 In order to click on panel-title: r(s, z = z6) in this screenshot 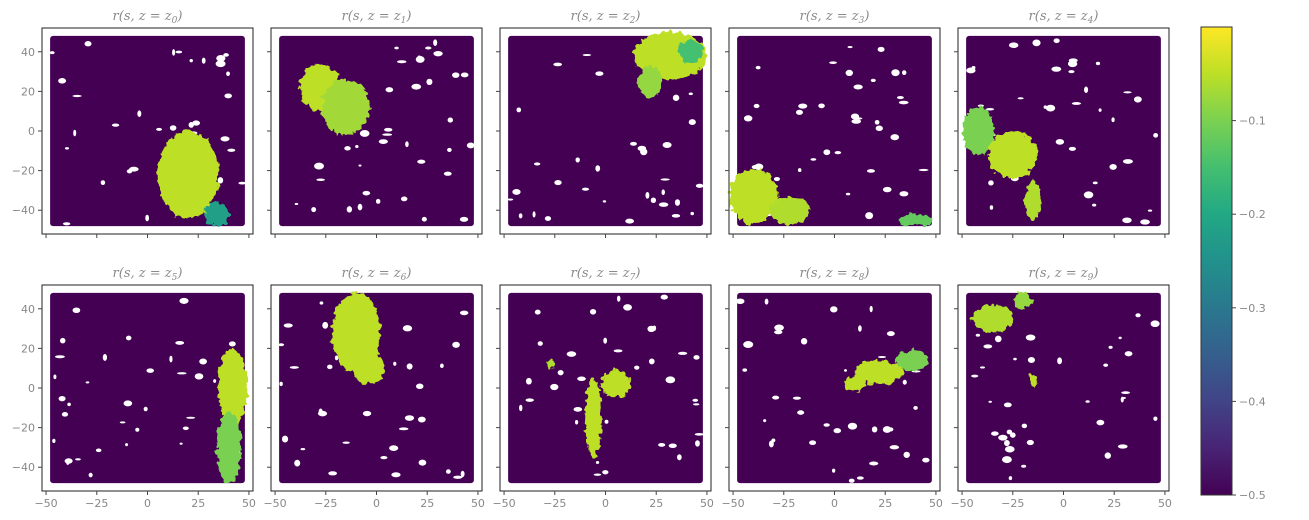, I will do `click(377, 274)`.